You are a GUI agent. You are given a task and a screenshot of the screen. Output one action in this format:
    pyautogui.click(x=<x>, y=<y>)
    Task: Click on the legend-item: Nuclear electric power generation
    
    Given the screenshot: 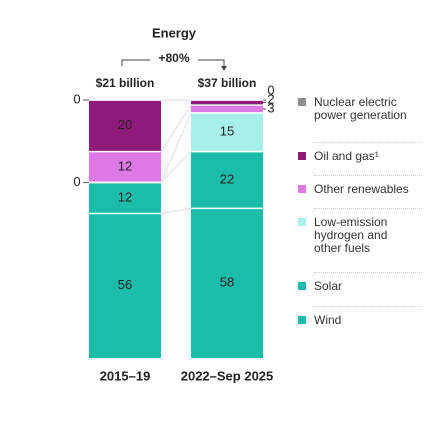 What is the action you would take?
    pyautogui.click(x=355, y=109)
    